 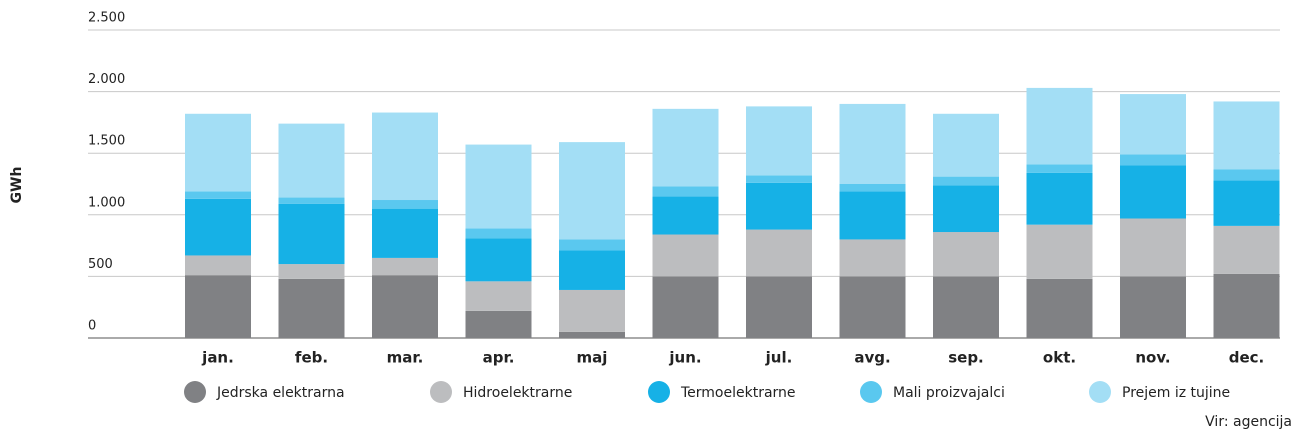 I want to click on x-tick-label: avg., so click(x=872, y=358).